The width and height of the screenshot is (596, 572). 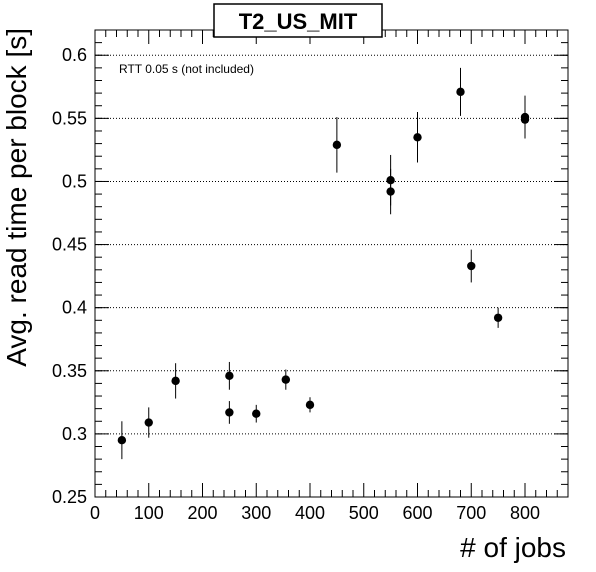 I want to click on x-tick-label: 700, so click(x=471, y=513).